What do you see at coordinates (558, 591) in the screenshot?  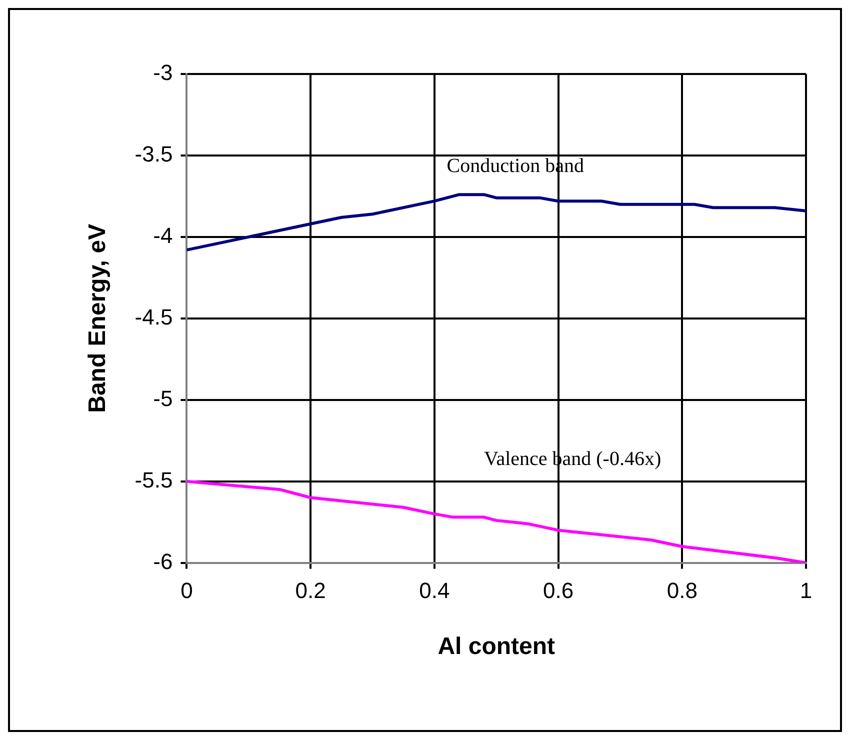 I see `x-tick-label: 0.6` at bounding box center [558, 591].